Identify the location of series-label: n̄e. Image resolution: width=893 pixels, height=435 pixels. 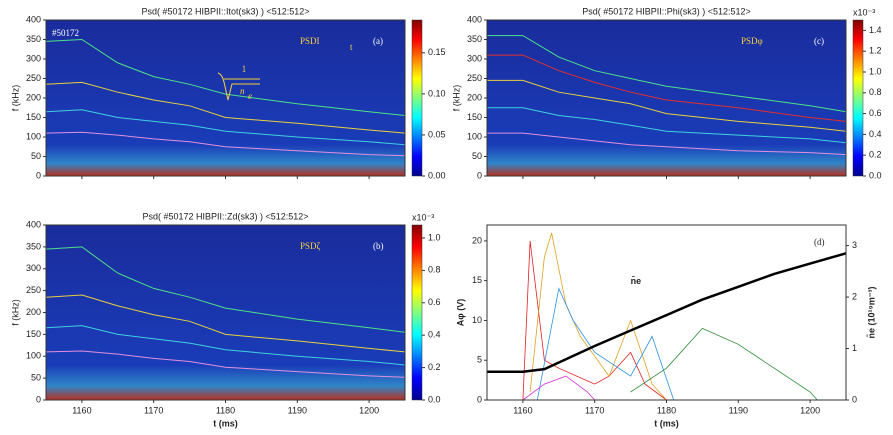
(636, 281).